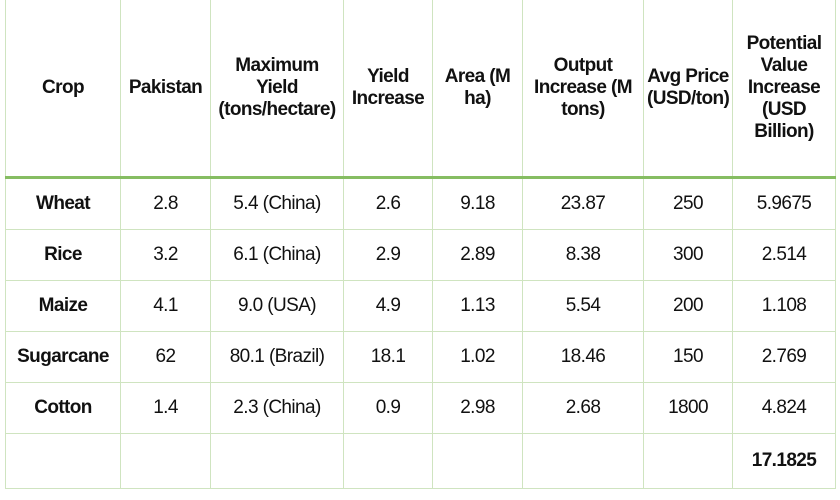 The height and width of the screenshot is (500, 840). I want to click on column-header: Pakistan, so click(165, 89).